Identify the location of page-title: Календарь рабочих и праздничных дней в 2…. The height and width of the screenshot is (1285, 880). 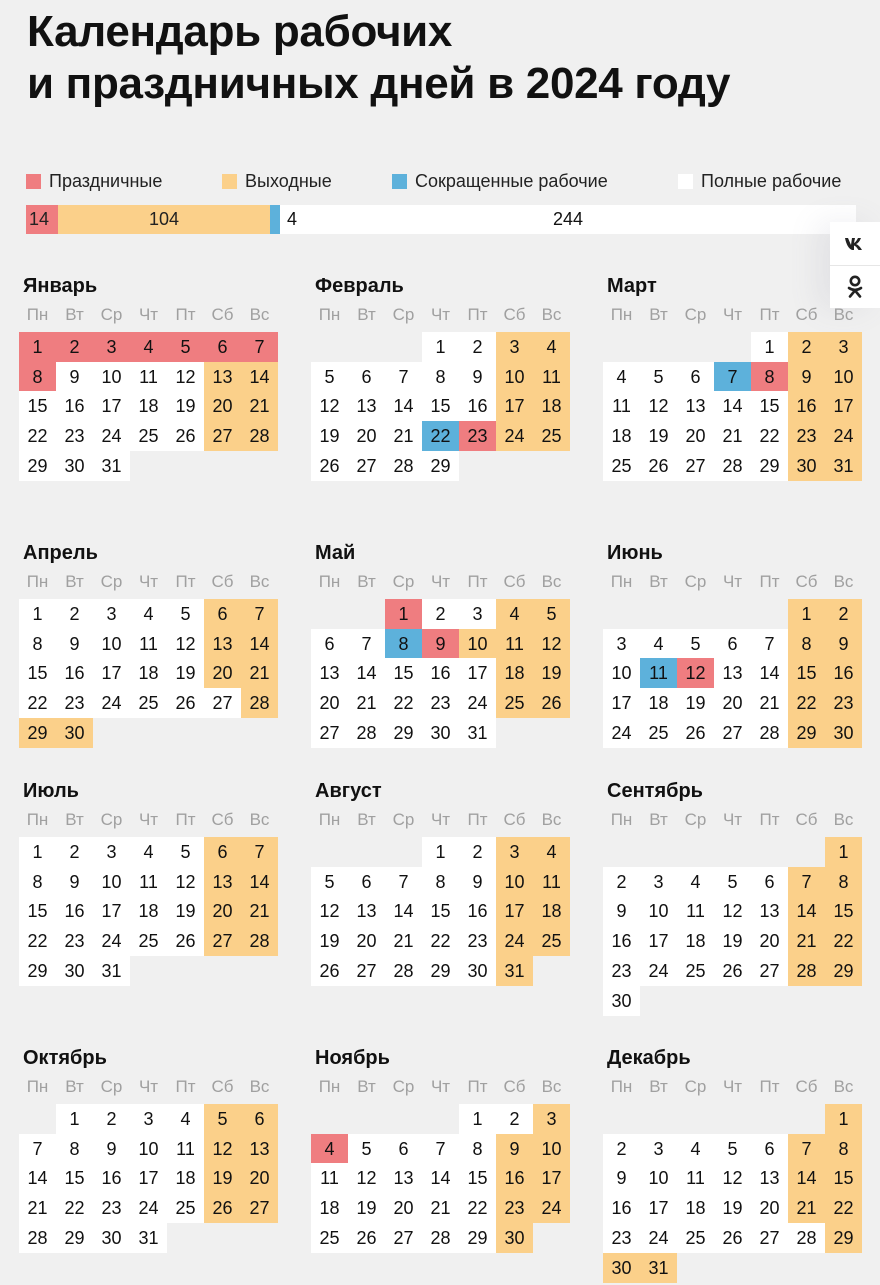
(378, 58).